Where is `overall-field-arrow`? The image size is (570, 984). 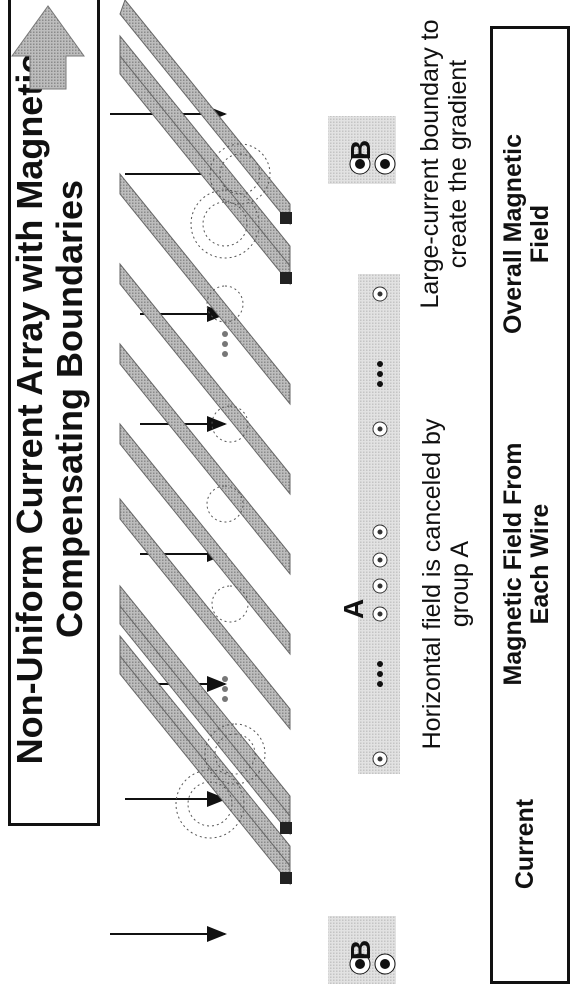
overall-field-arrow is located at coordinates (48, 47).